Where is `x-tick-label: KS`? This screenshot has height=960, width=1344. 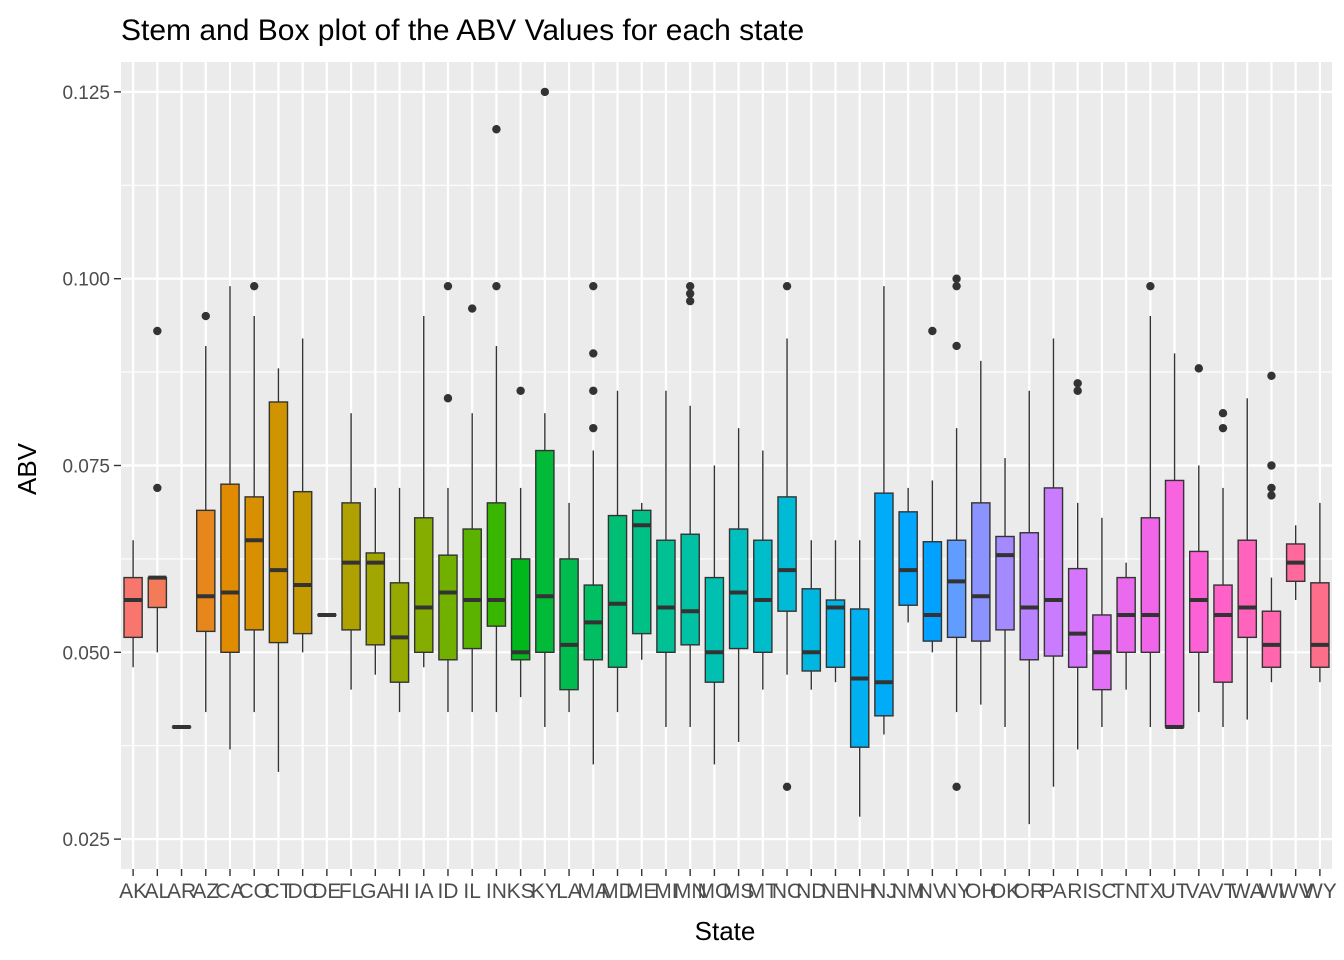
x-tick-label: KS is located at coordinates (521, 891).